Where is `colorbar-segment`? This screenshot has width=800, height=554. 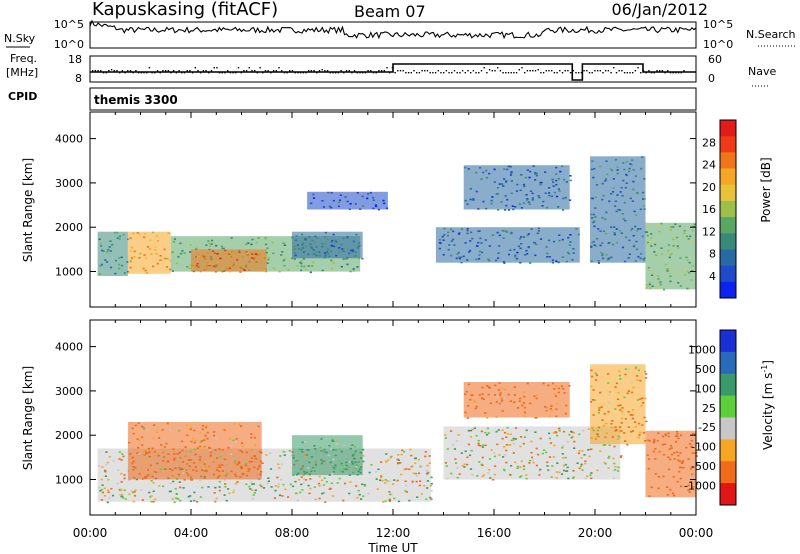
colorbar-segment is located at coordinates (728, 209).